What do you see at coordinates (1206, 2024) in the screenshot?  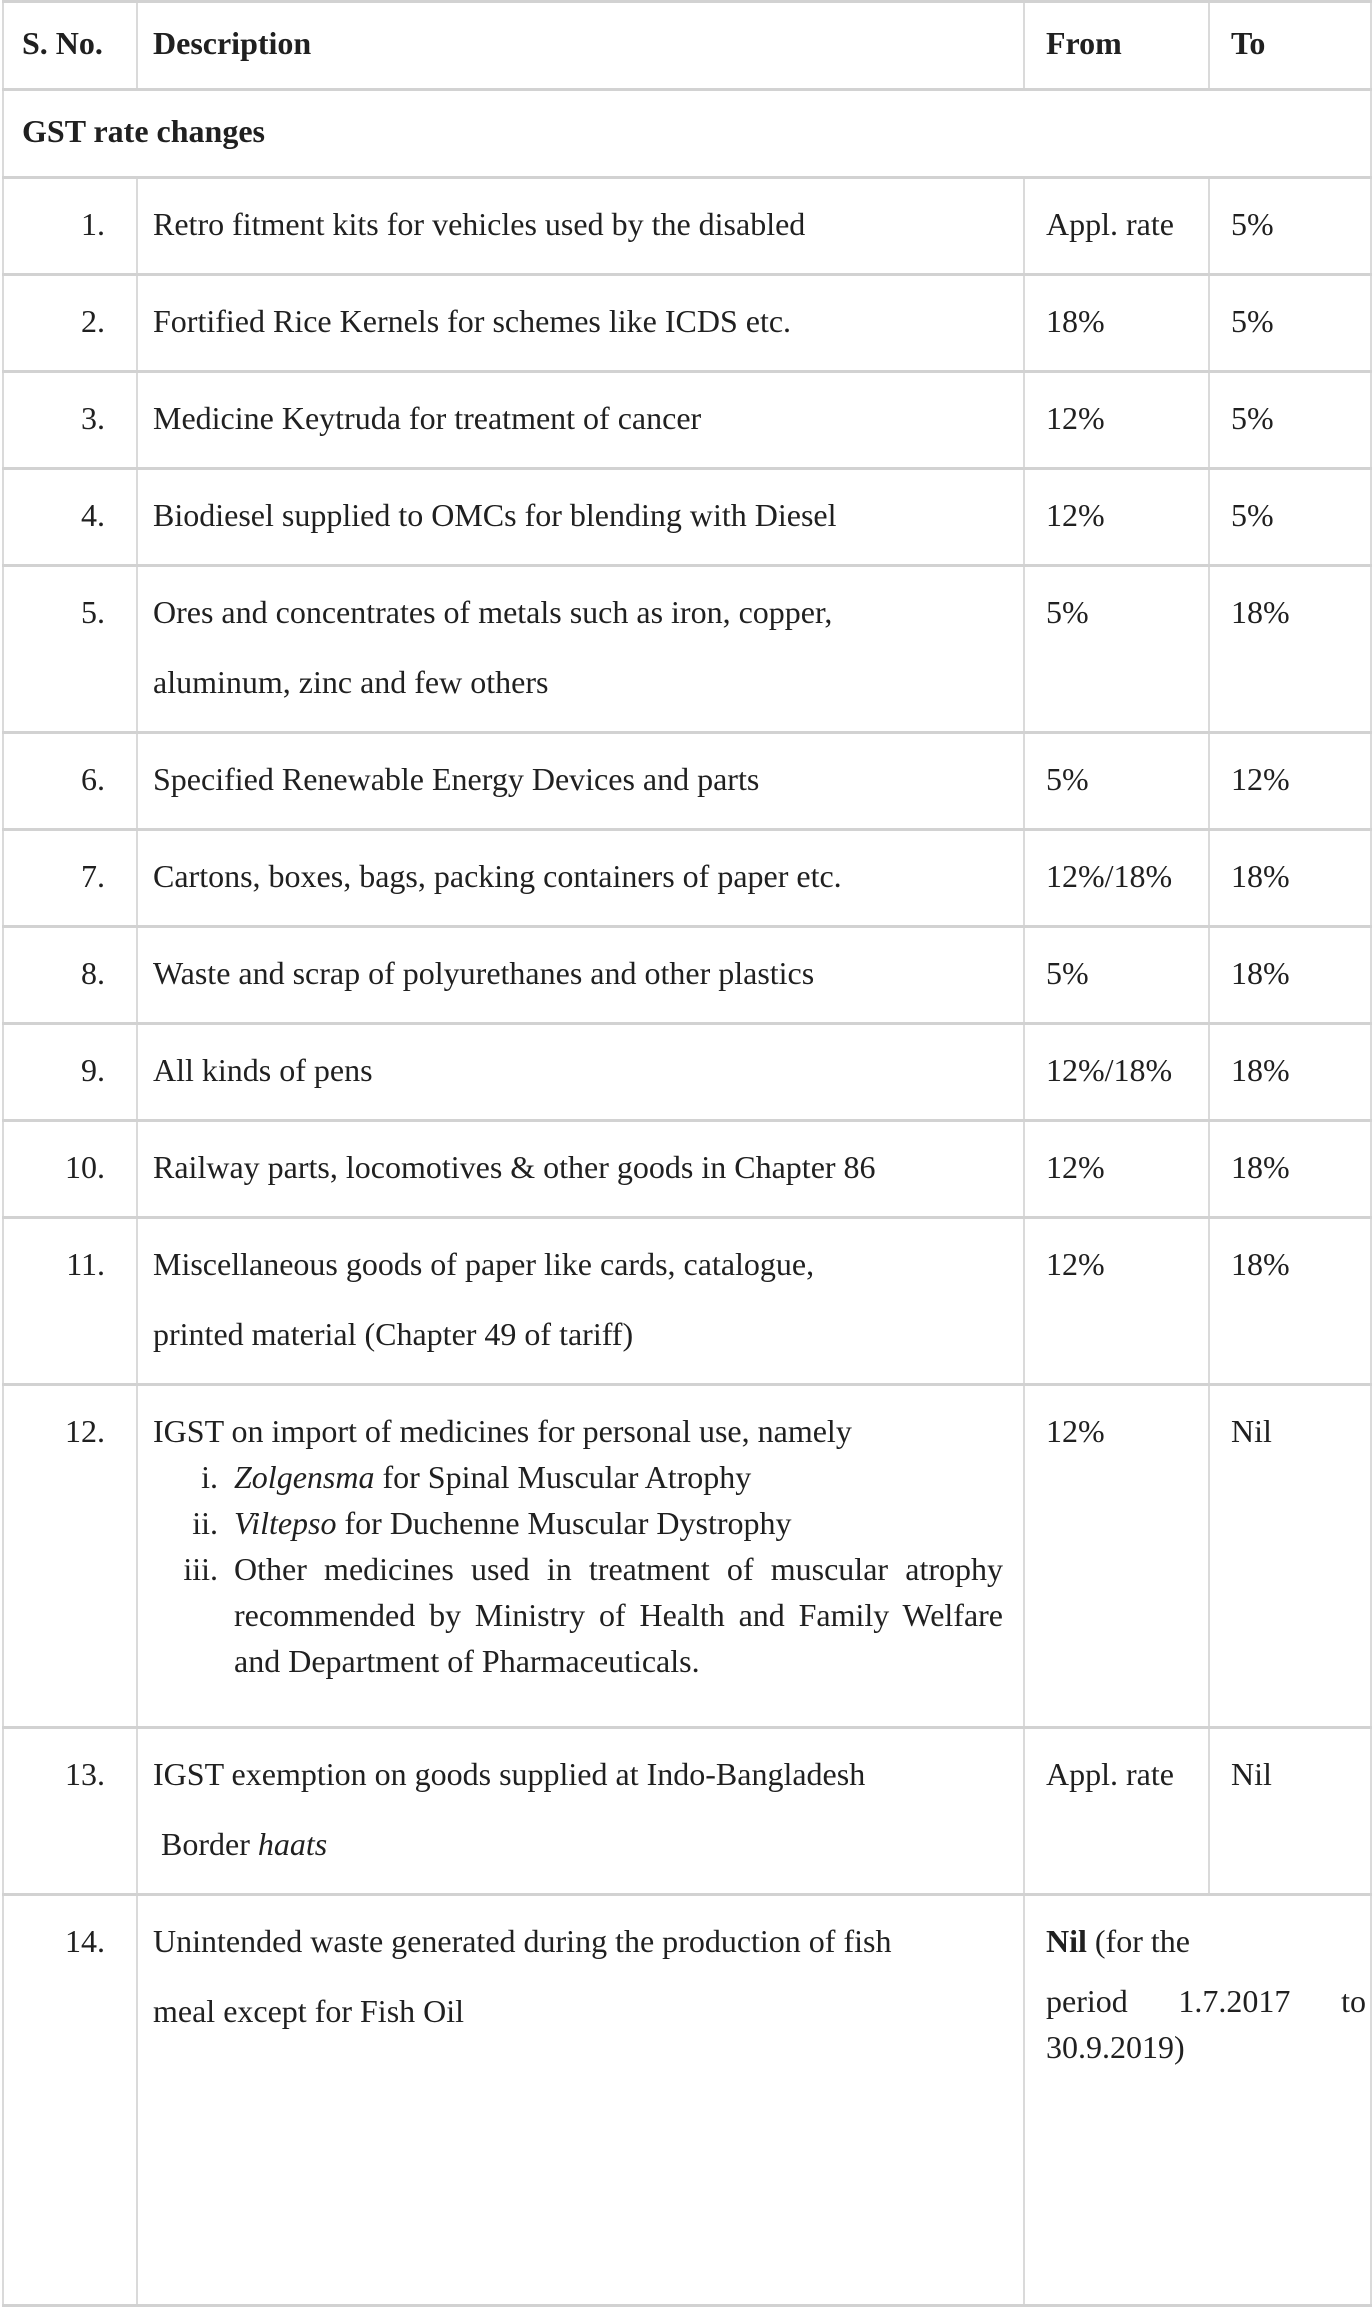 I see `text-run: period 1.7.2017 to 30.9.2019)` at bounding box center [1206, 2024].